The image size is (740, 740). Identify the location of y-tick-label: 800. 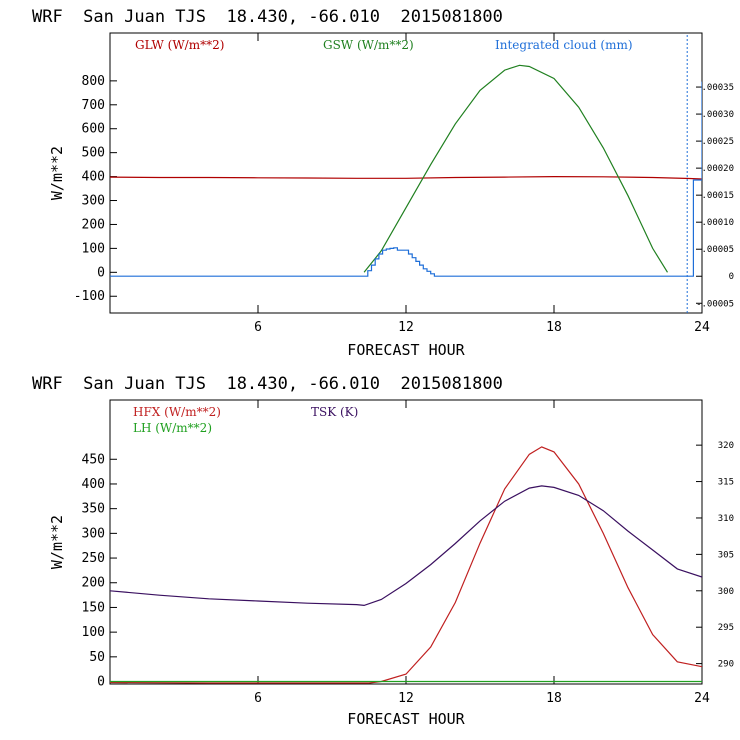
(93, 81).